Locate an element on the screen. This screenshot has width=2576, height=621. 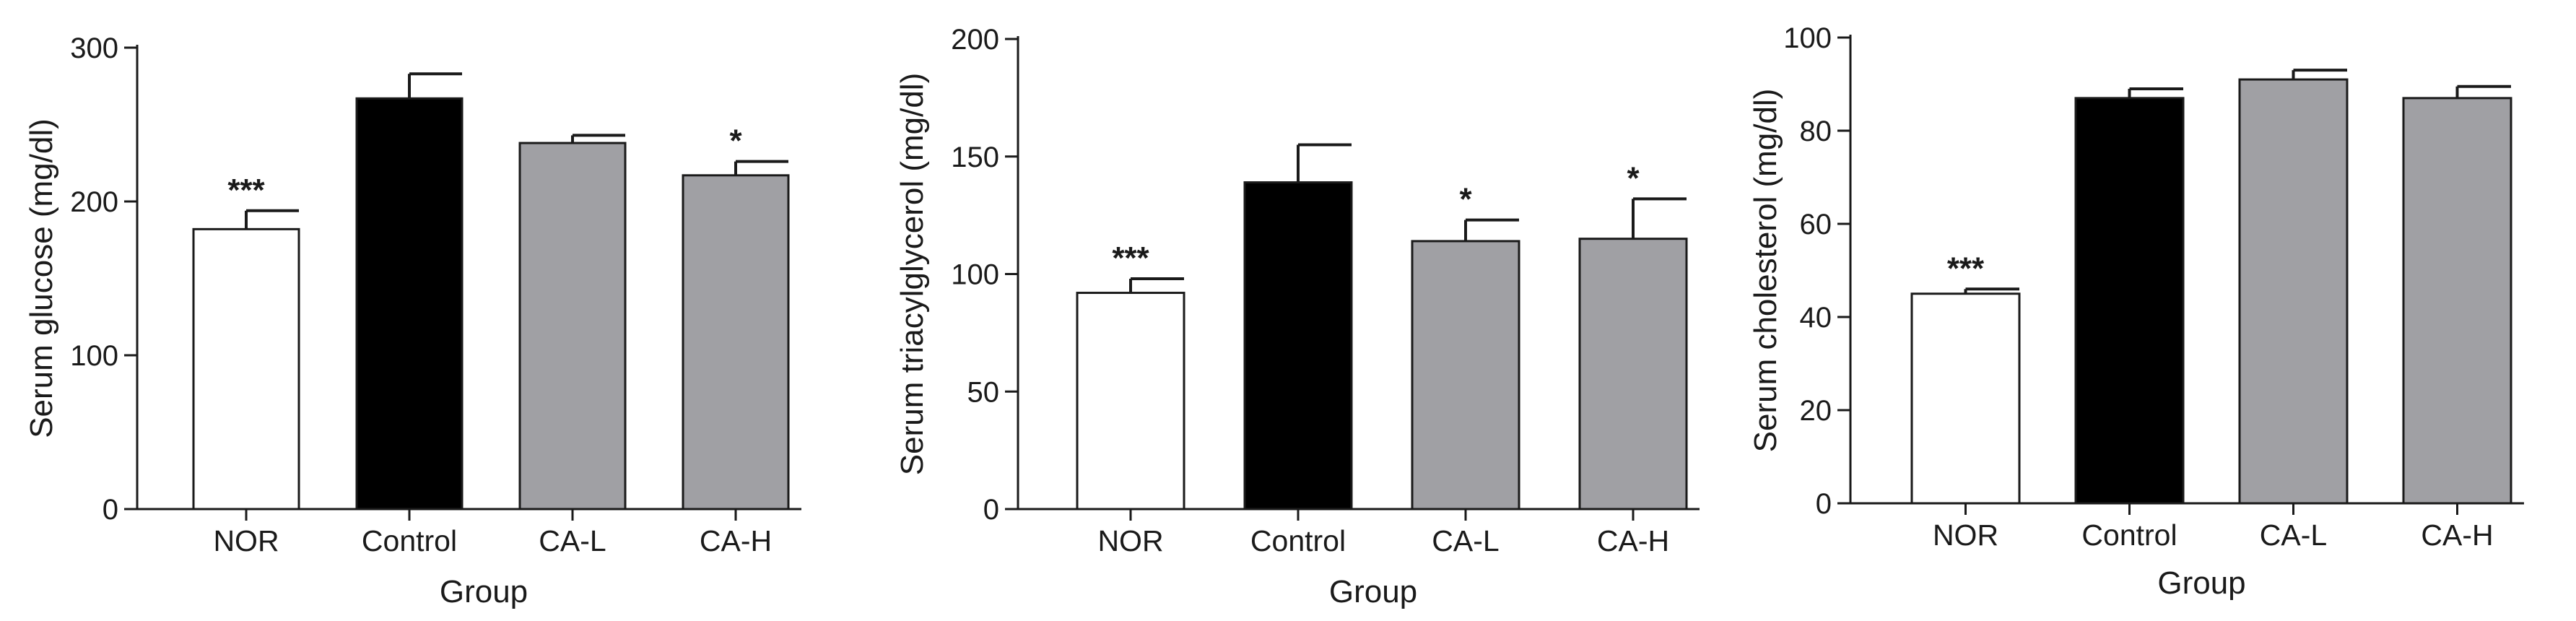
y-tick-label: 80 is located at coordinates (1816, 131).